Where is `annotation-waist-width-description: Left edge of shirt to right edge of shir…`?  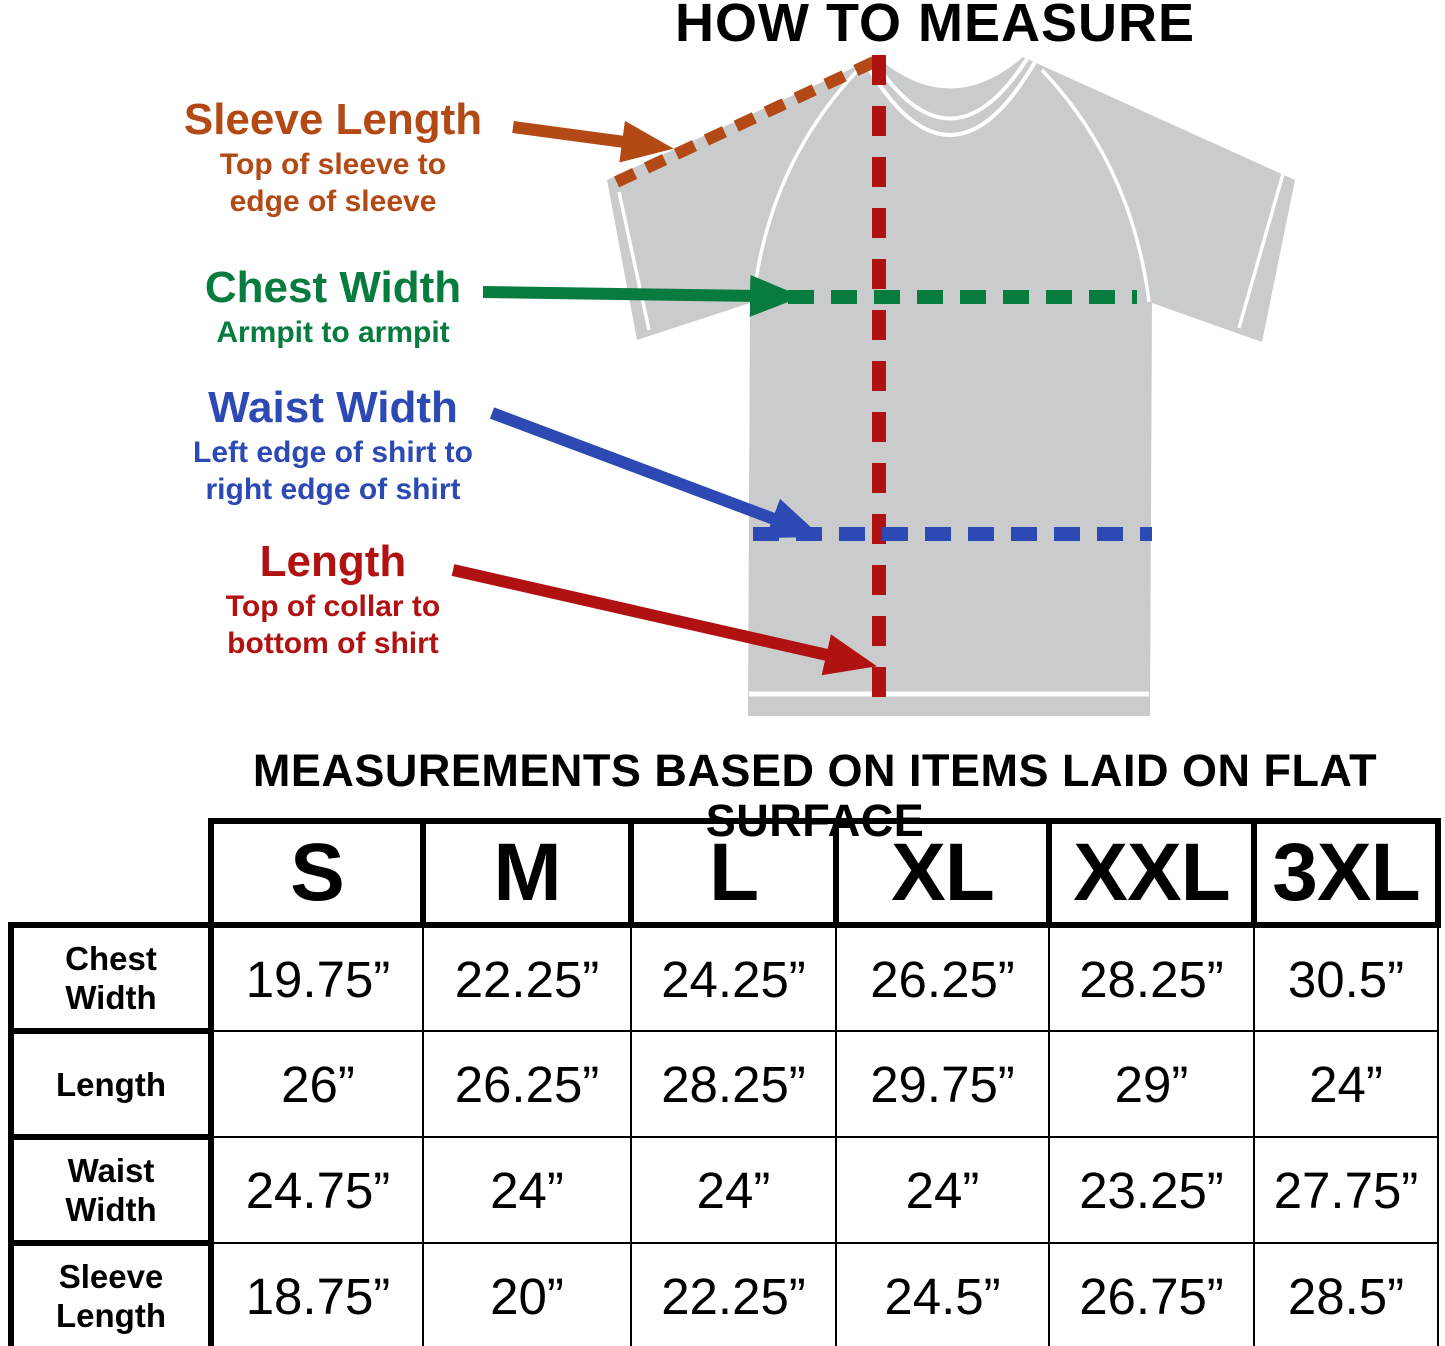 annotation-waist-width-description: Left edge of shirt to right edge of shir… is located at coordinates (333, 471).